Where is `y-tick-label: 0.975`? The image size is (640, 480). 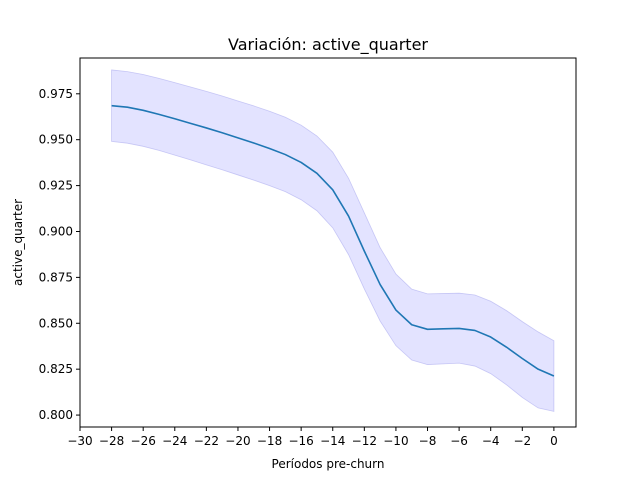
y-tick-label: 0.975 is located at coordinates (56, 94).